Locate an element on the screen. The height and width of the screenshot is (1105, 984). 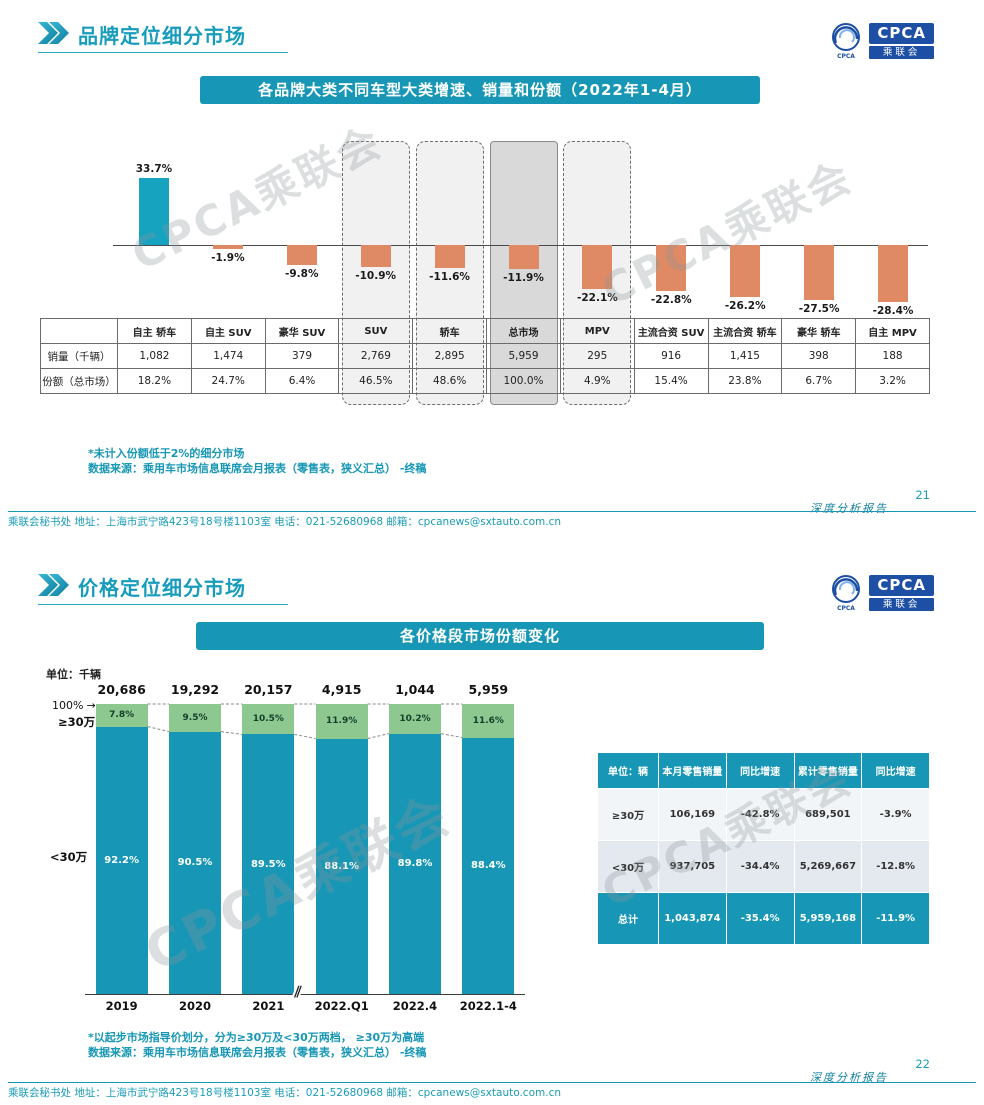
data-cell: 2,895 is located at coordinates (450, 356).